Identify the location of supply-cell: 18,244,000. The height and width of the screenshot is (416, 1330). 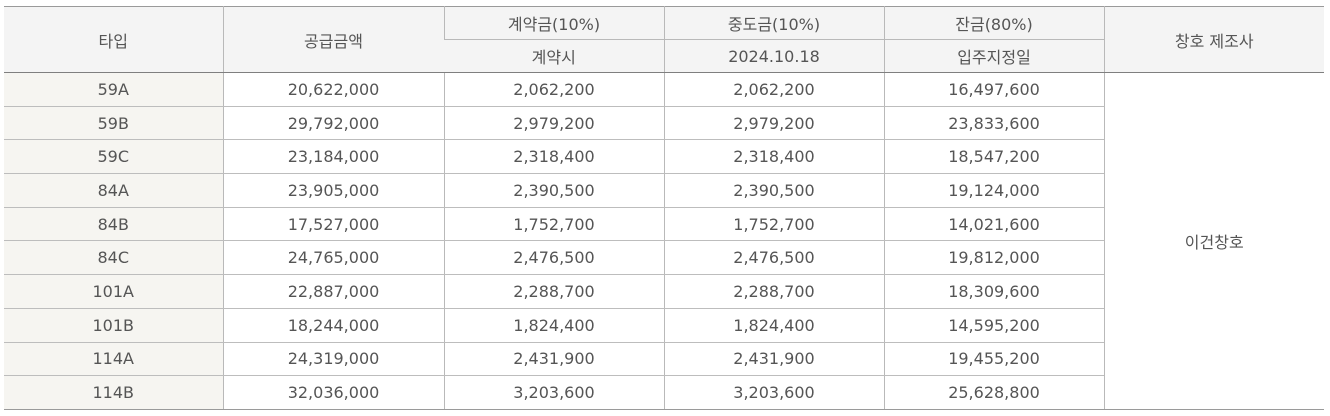
(333, 325).